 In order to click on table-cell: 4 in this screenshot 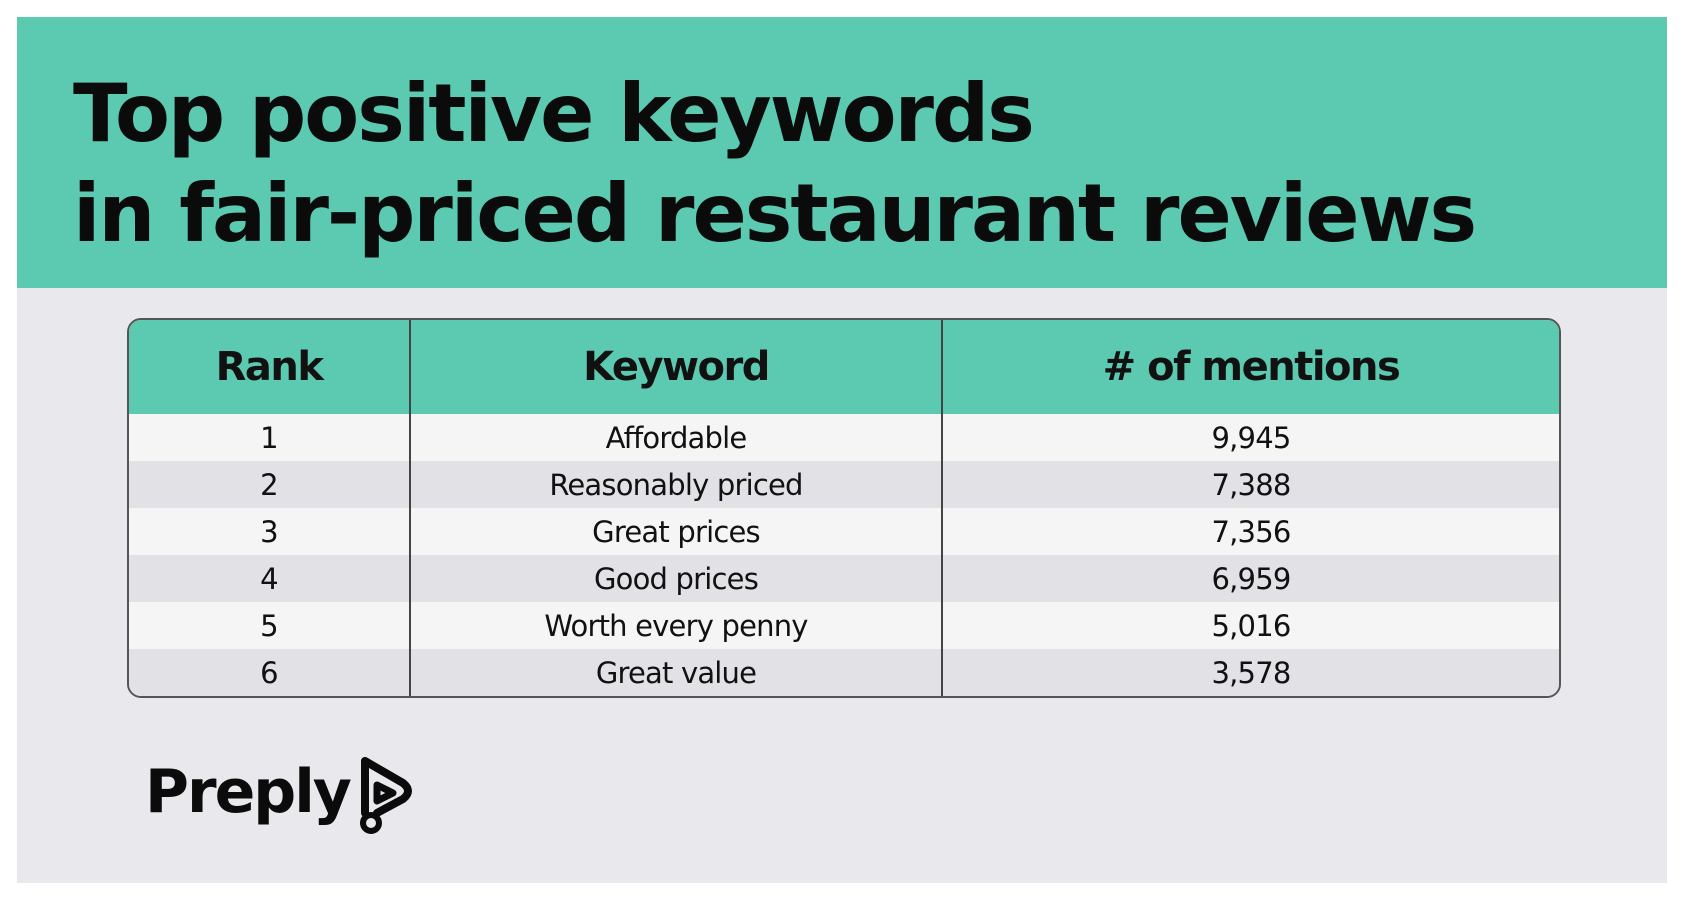, I will do `click(270, 578)`.